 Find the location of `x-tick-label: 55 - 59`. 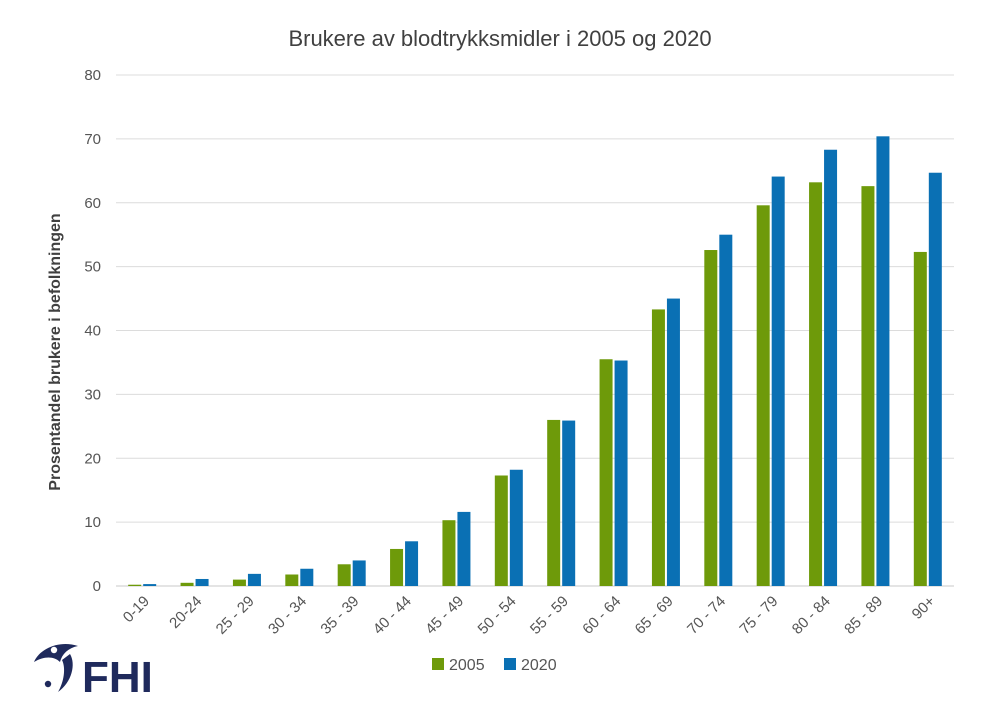

x-tick-label: 55 - 59 is located at coordinates (549, 615).